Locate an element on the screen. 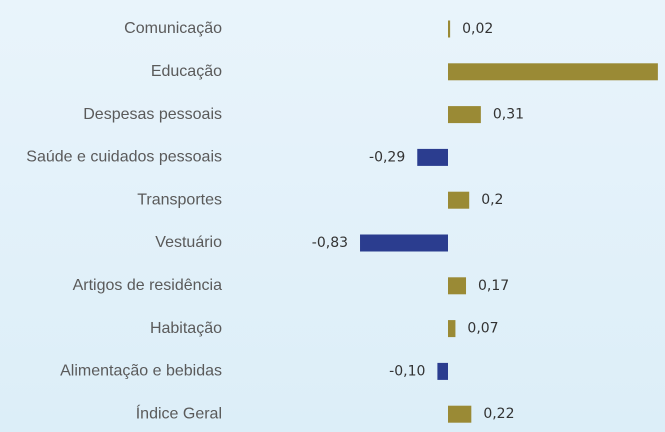 The height and width of the screenshot is (432, 665). category-label: Educação is located at coordinates (186, 71).